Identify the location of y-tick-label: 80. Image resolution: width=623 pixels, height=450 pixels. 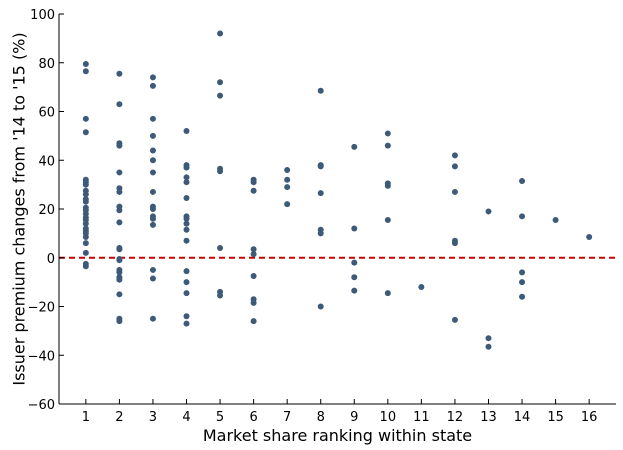
(46, 64).